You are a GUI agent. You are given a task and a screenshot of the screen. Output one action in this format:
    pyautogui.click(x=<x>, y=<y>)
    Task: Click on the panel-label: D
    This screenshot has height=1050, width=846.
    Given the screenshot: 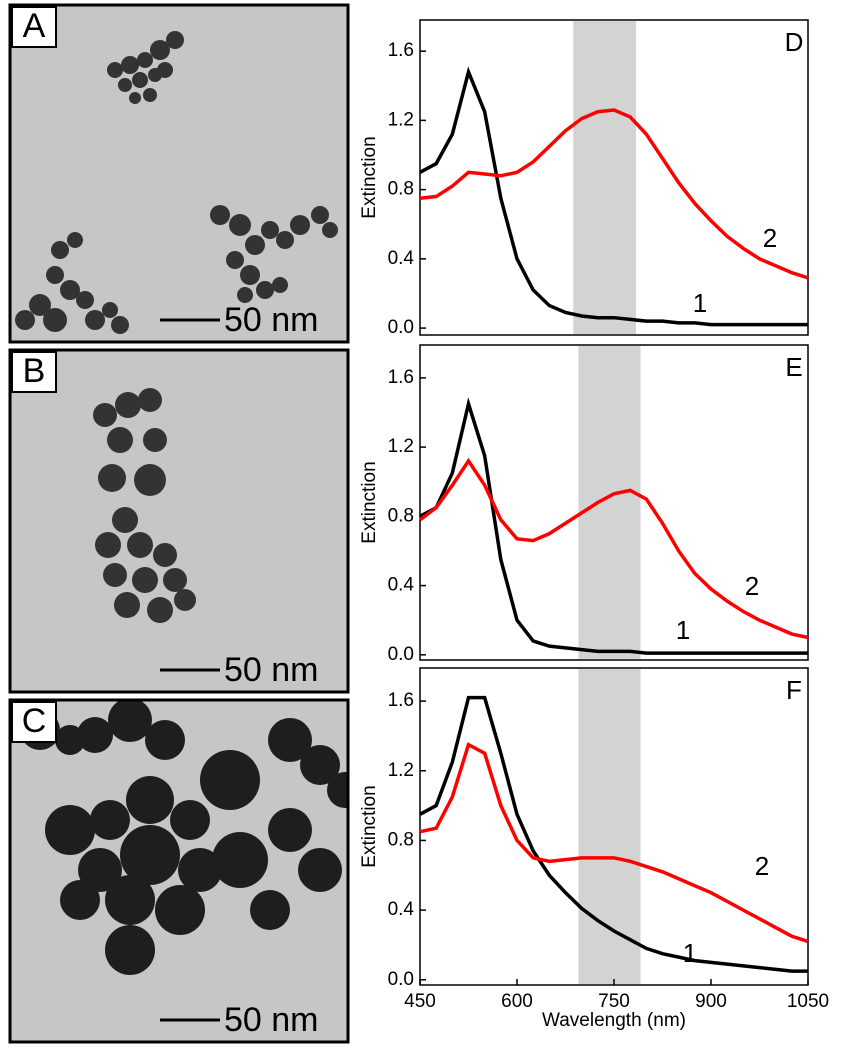 What is the action you would take?
    pyautogui.click(x=794, y=42)
    